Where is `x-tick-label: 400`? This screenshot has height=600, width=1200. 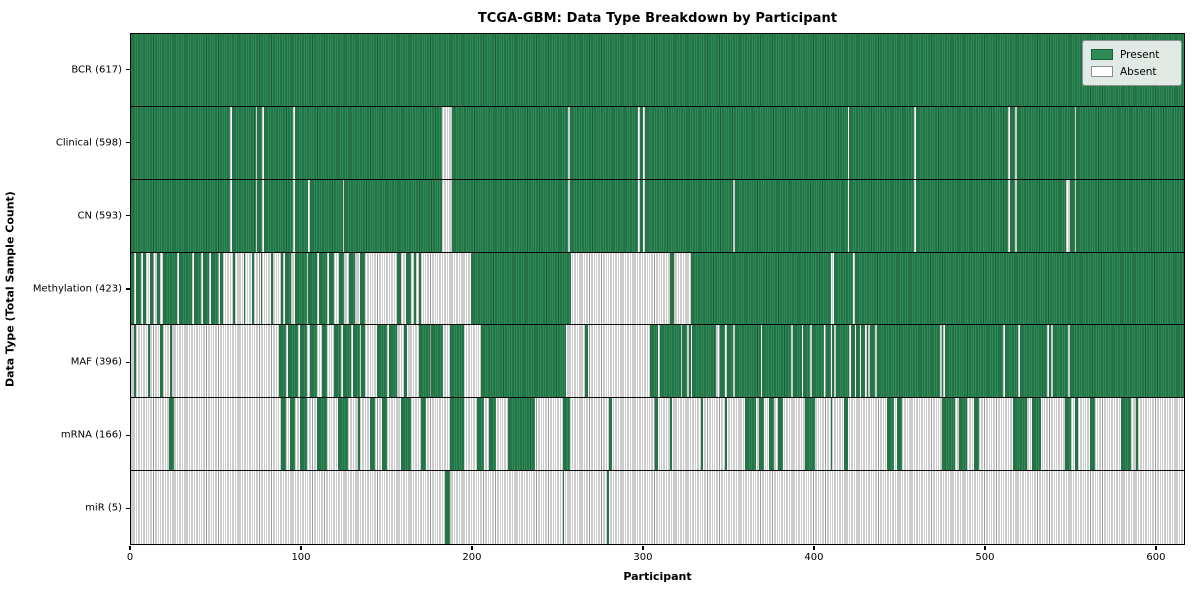
x-tick-label: 400 is located at coordinates (814, 557).